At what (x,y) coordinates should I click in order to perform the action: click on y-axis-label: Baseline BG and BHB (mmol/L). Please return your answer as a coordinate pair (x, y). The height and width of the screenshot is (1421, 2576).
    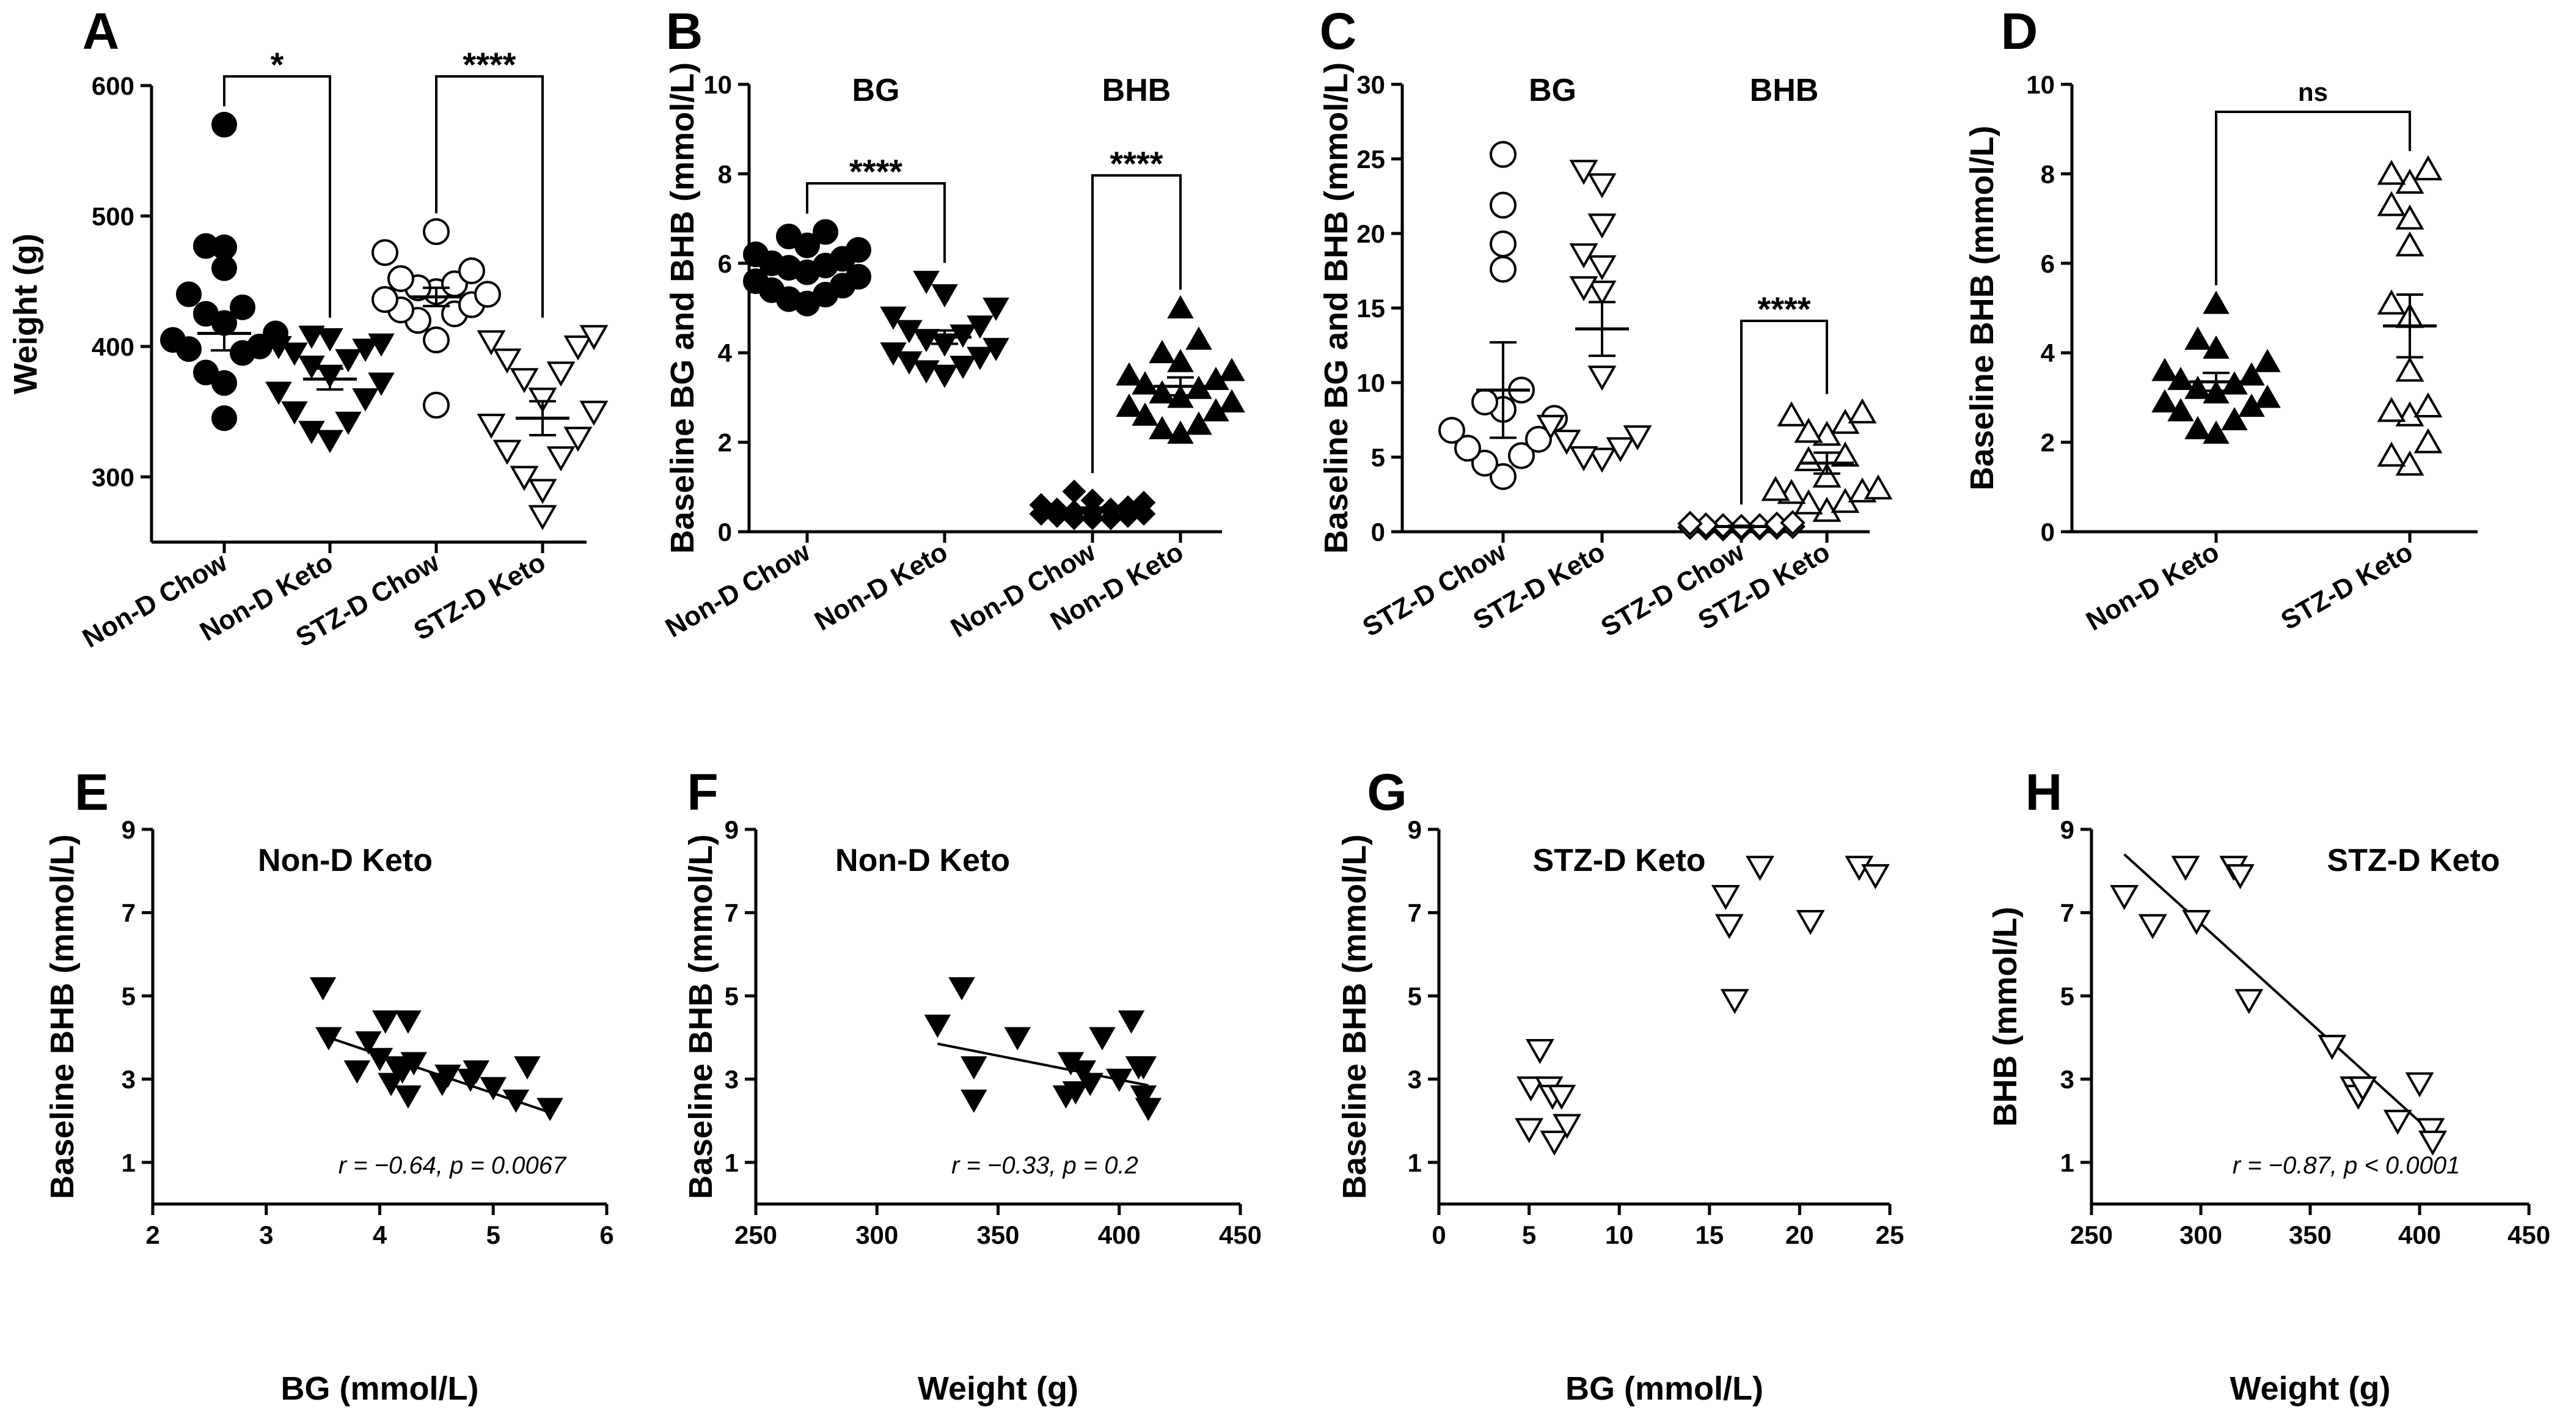
    Looking at the image, I should click on (1336, 308).